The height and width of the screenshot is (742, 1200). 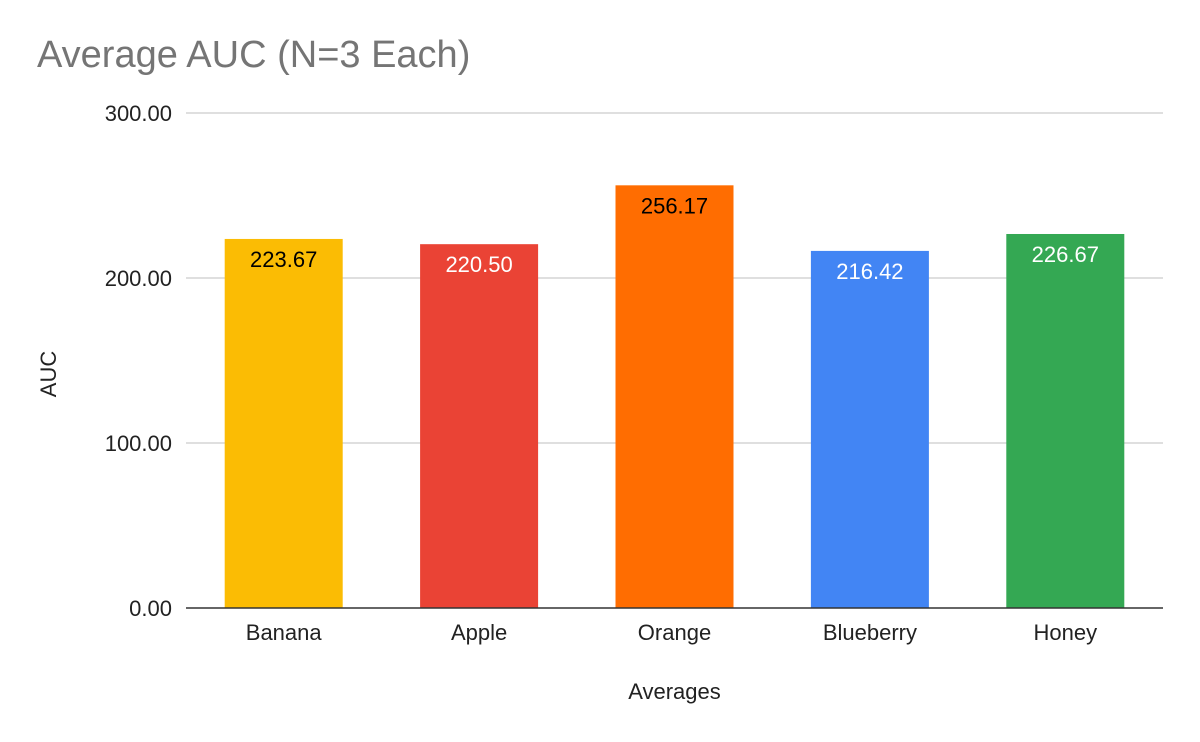 What do you see at coordinates (138, 361) in the screenshot?
I see `y-tick-labels: 0.00 100.00 200.00 300.00` at bounding box center [138, 361].